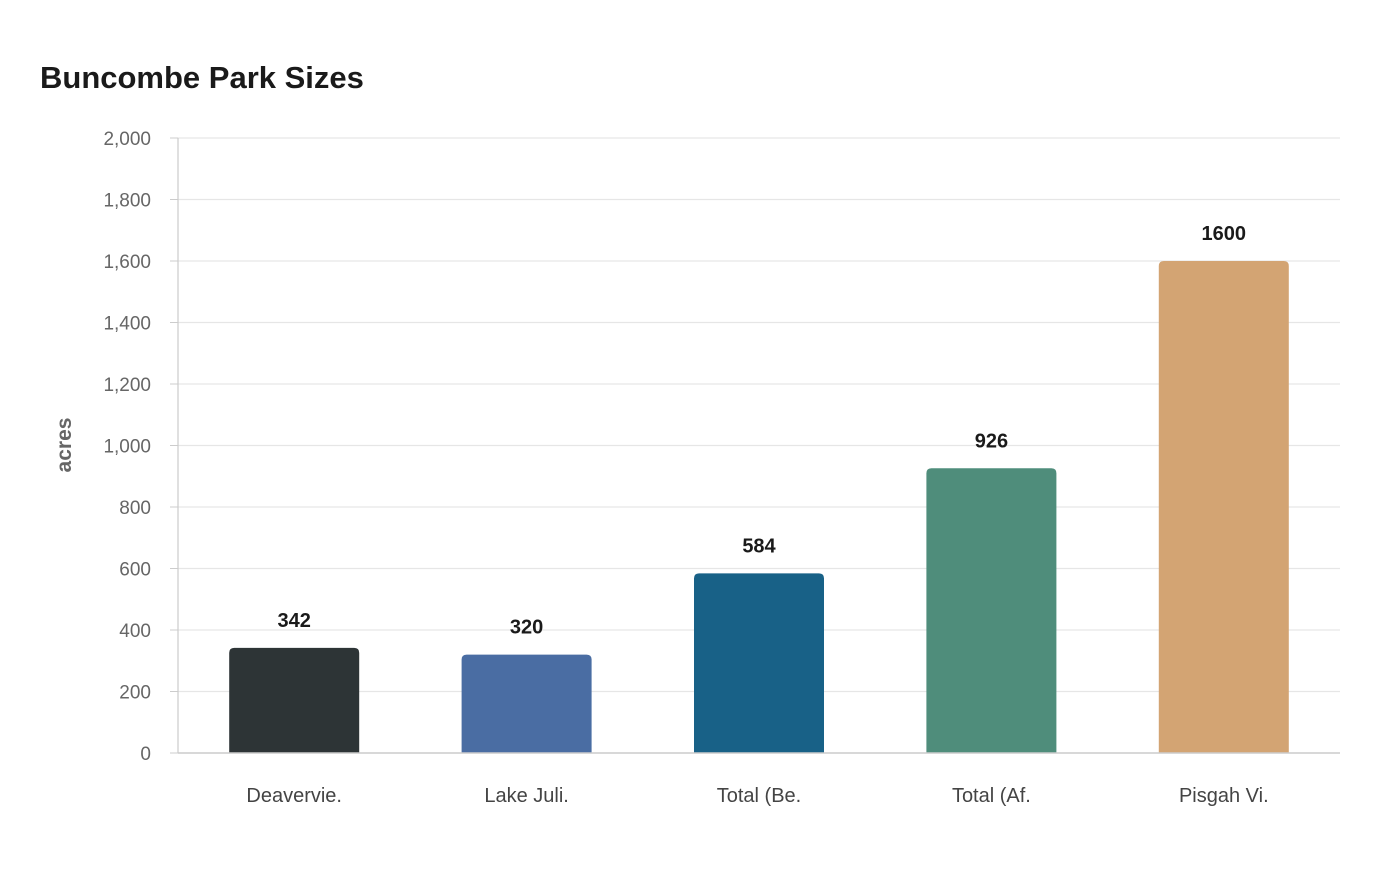 The width and height of the screenshot is (1400, 880). Describe the element at coordinates (135, 508) in the screenshot. I see `y-tick-label: 800` at that location.